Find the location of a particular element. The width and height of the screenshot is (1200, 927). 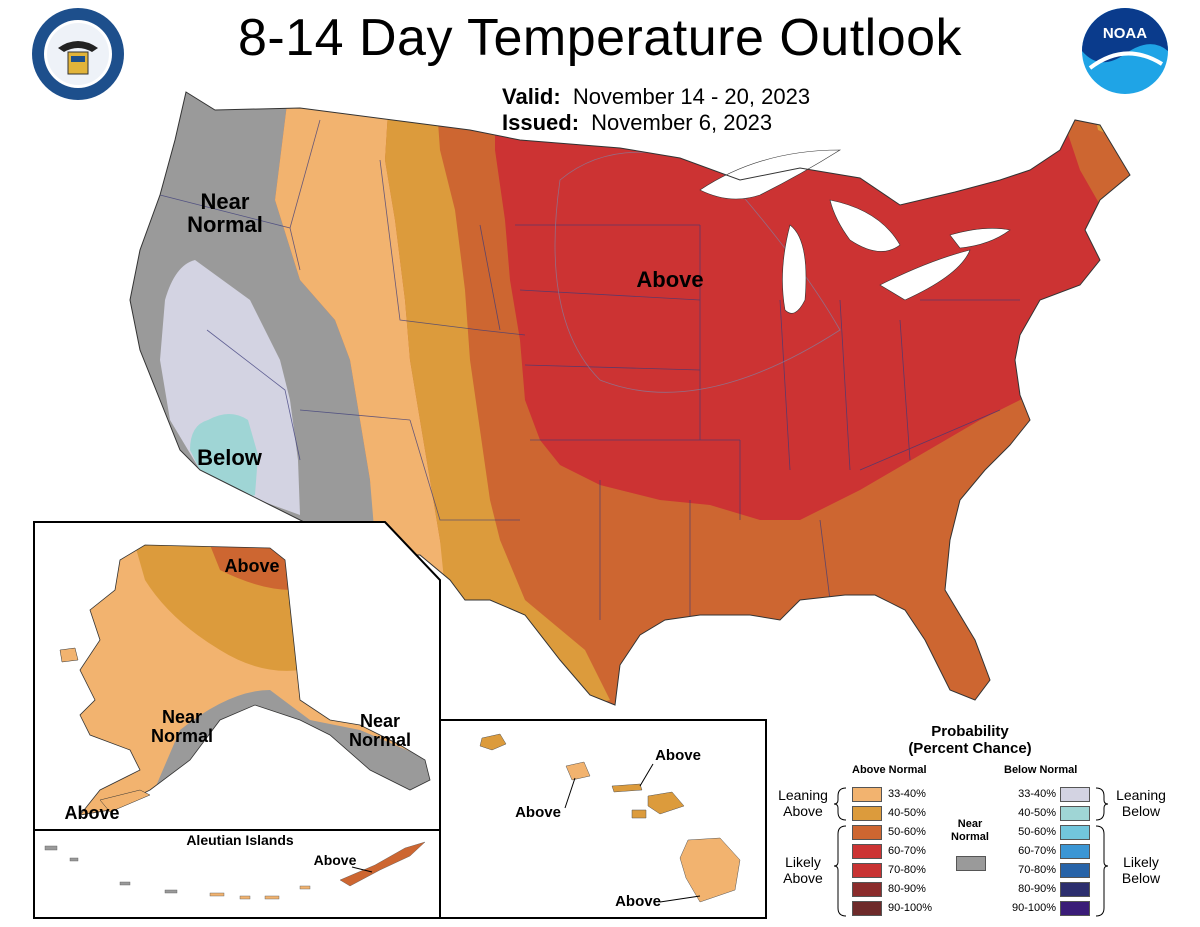

label-hawaii-above-1: Above is located at coordinates (538, 812).